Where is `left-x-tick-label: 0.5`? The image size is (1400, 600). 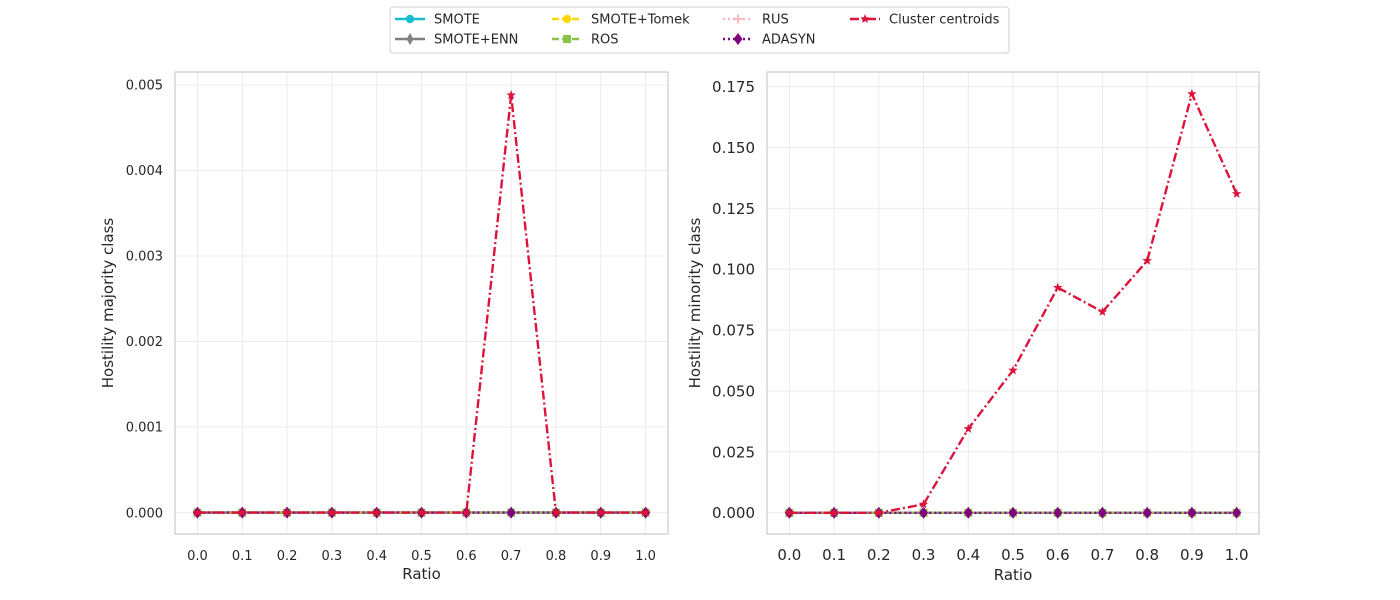
left-x-tick-label: 0.5 is located at coordinates (421, 556).